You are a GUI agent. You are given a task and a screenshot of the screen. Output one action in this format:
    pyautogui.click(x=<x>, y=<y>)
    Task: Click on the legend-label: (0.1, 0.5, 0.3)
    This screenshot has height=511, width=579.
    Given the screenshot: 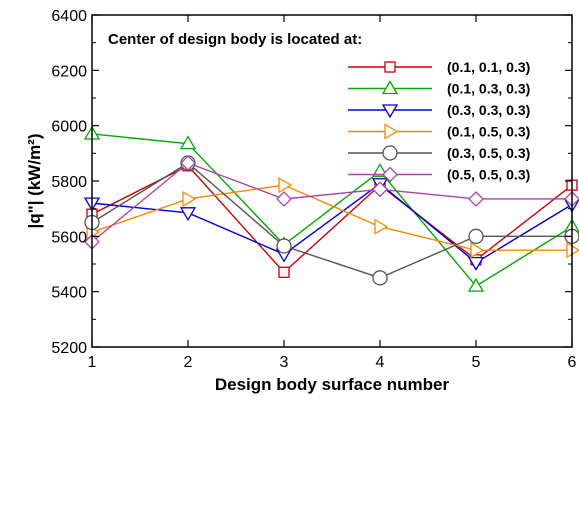 What is the action you would take?
    pyautogui.click(x=488, y=132)
    